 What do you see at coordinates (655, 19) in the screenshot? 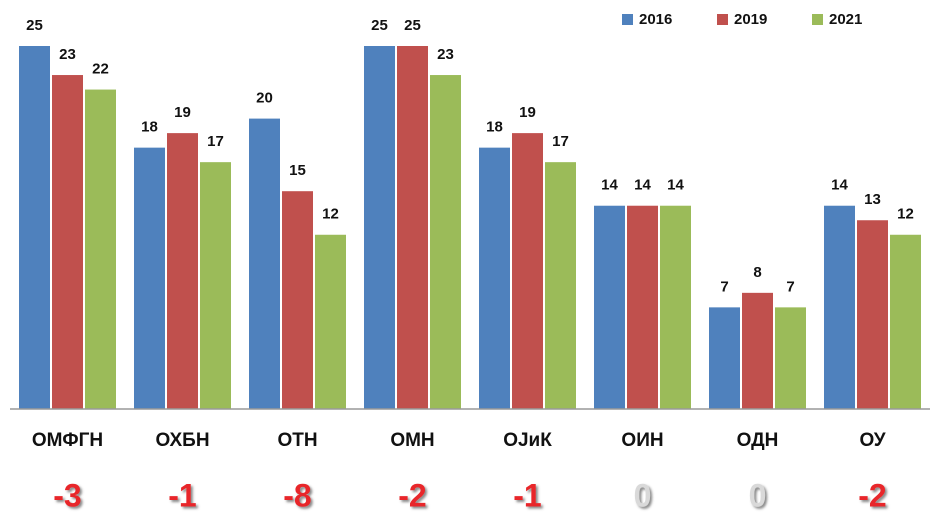
I see `legend-label: 2016` at bounding box center [655, 19].